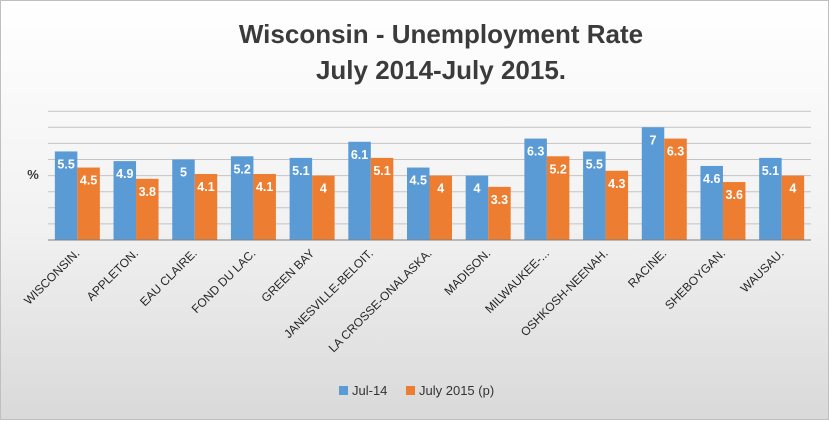  Describe the element at coordinates (287, 275) in the screenshot. I see `category-label: GREEN BAY` at that location.